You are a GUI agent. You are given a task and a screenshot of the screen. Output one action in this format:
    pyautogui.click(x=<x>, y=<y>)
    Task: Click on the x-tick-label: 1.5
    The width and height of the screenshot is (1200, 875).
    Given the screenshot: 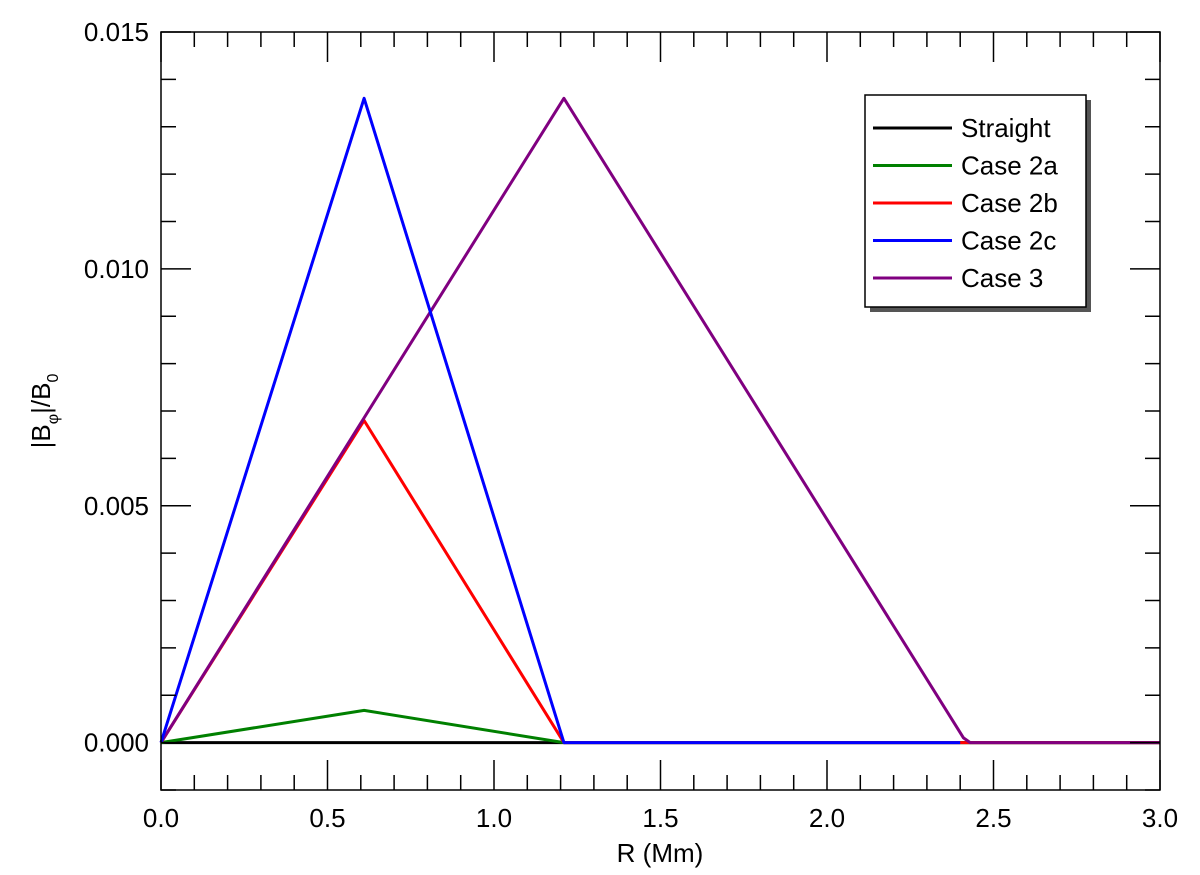 What is the action you would take?
    pyautogui.click(x=660, y=818)
    